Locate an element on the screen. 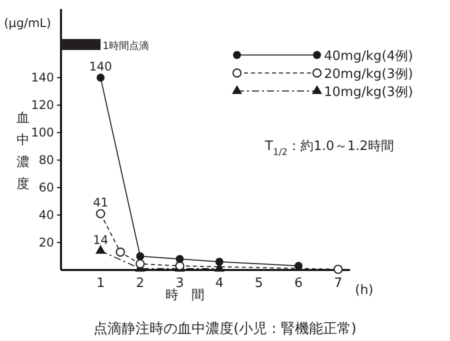 The image size is (450, 341). y-tick-label: 60 is located at coordinates (46, 187).